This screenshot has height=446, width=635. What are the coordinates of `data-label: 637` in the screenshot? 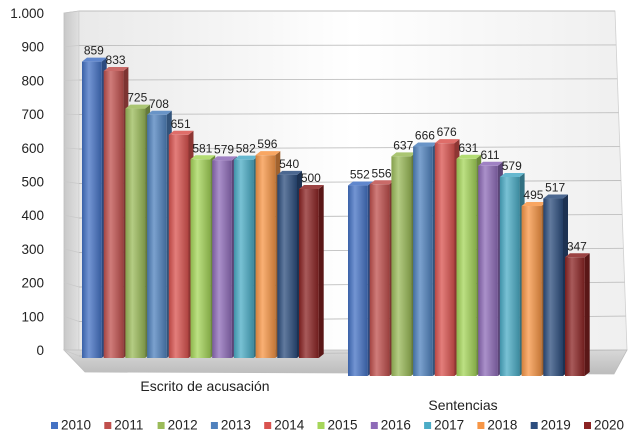 It's located at (403, 145).